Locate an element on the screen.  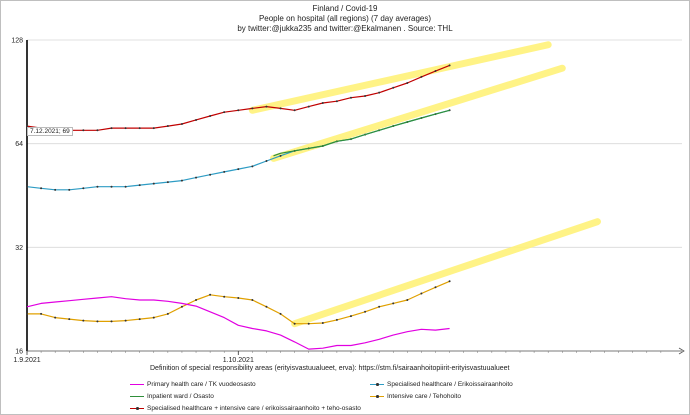
x-axis-arrow is located at coordinates (681, 351).